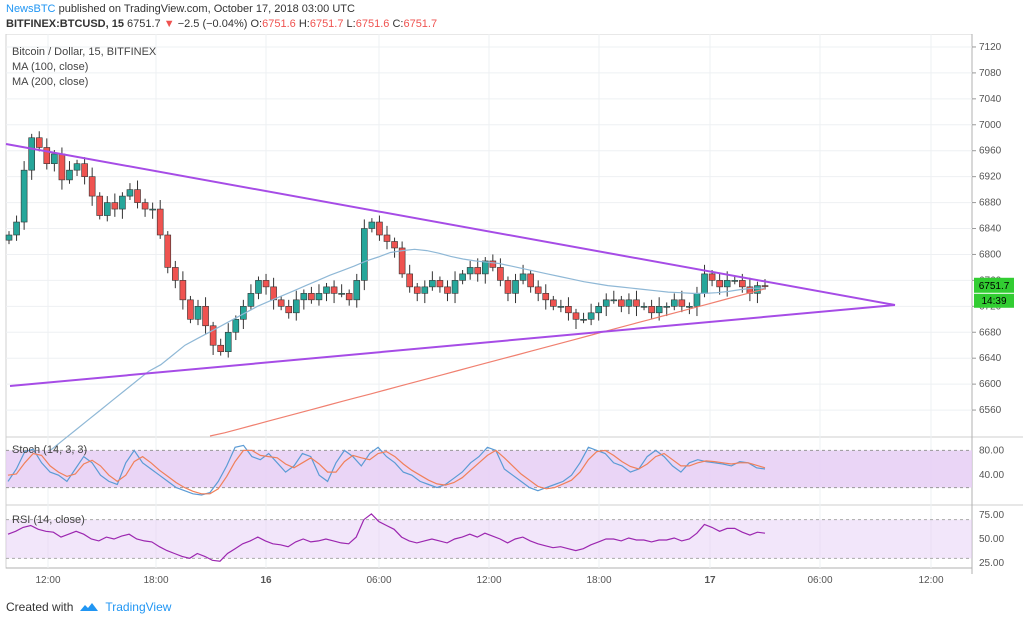 This screenshot has width=1023, height=624. What do you see at coordinates (50, 82) in the screenshot?
I see `ma200-legend: MA (200, close)` at bounding box center [50, 82].